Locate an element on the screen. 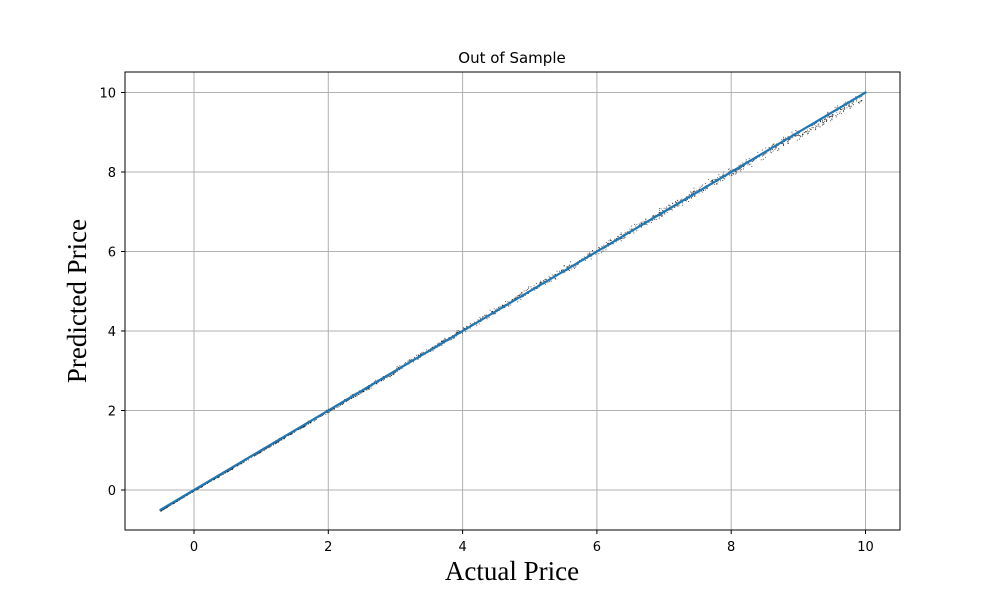  y-ticks: 0 2 4 6 8 10 is located at coordinates (112, 293).